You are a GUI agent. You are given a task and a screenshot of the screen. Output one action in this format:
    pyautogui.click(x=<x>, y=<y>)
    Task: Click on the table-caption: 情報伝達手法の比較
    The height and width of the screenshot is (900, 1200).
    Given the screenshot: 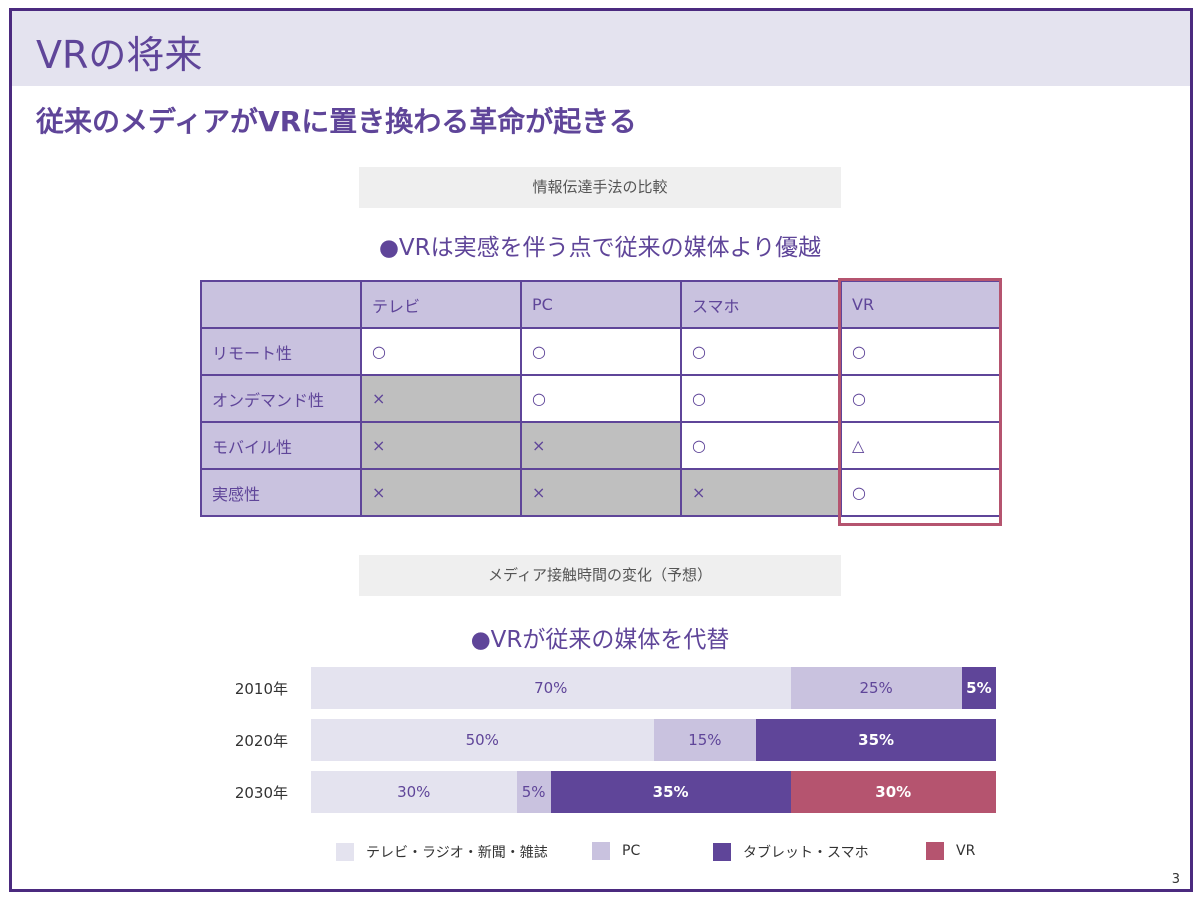 What is the action you would take?
    pyautogui.click(x=600, y=187)
    